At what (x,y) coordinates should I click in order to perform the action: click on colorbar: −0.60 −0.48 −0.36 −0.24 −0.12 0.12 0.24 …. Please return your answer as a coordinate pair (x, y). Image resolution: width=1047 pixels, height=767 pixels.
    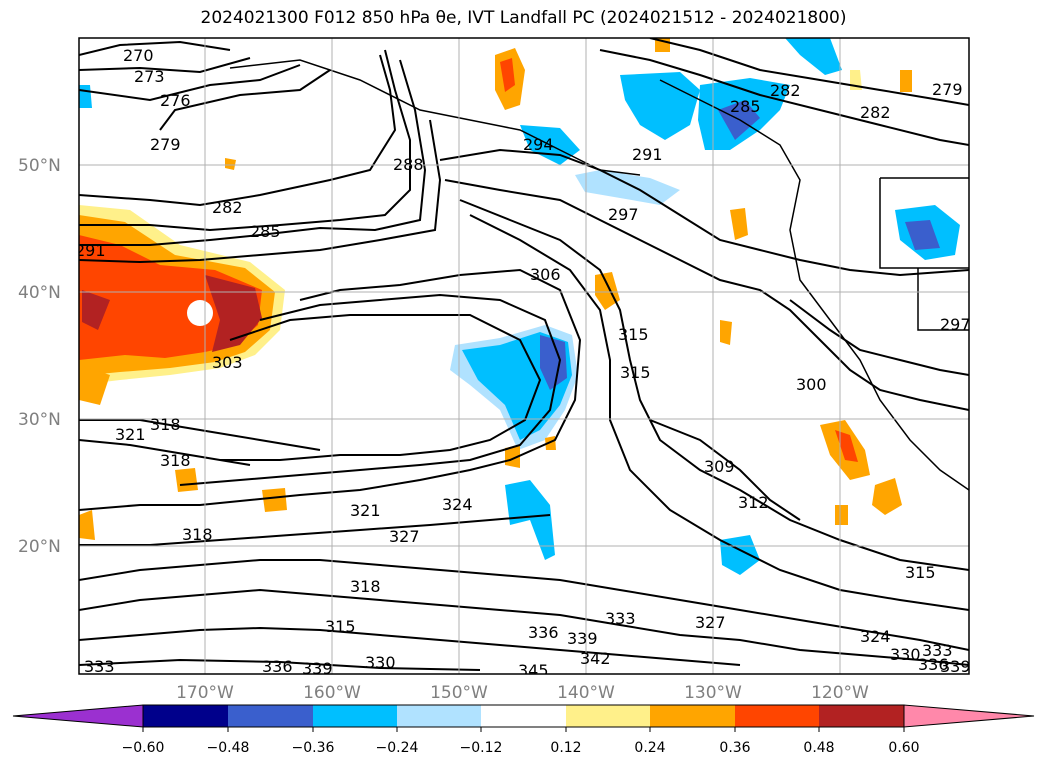
    Looking at the image, I should click on (523, 730).